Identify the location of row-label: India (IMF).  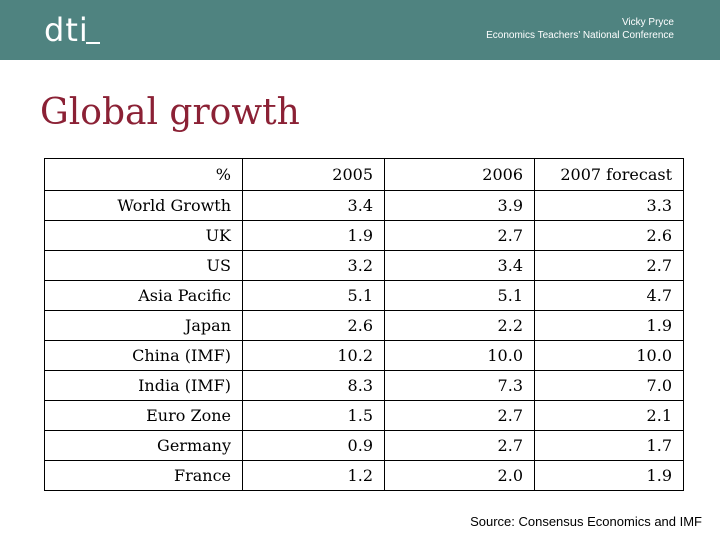
(143, 385).